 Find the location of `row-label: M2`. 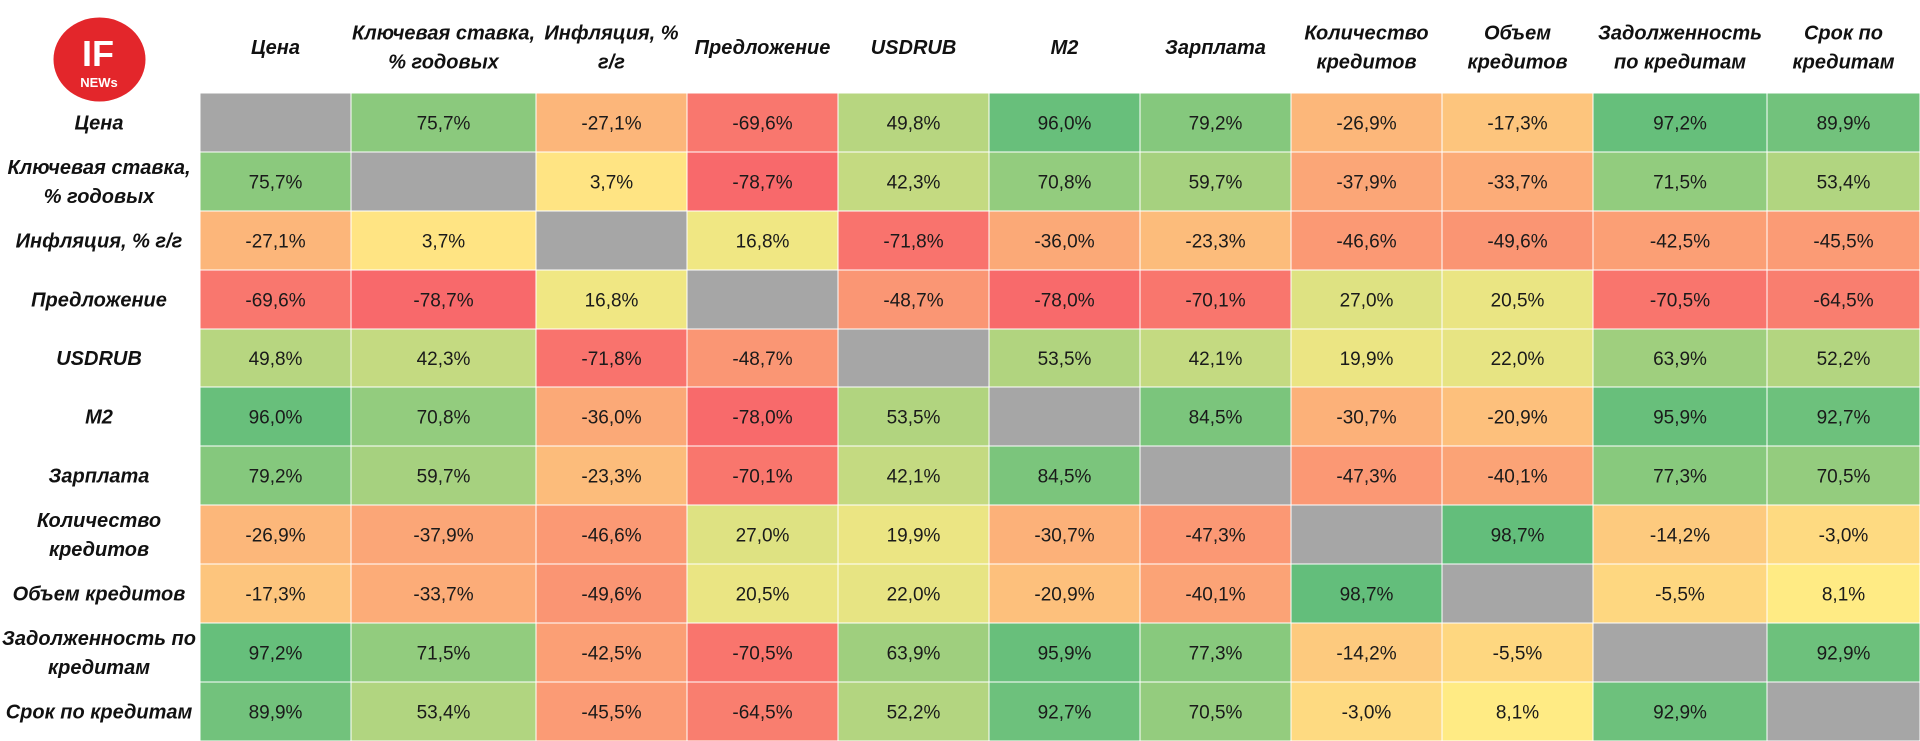

row-label: M2 is located at coordinates (99, 418).